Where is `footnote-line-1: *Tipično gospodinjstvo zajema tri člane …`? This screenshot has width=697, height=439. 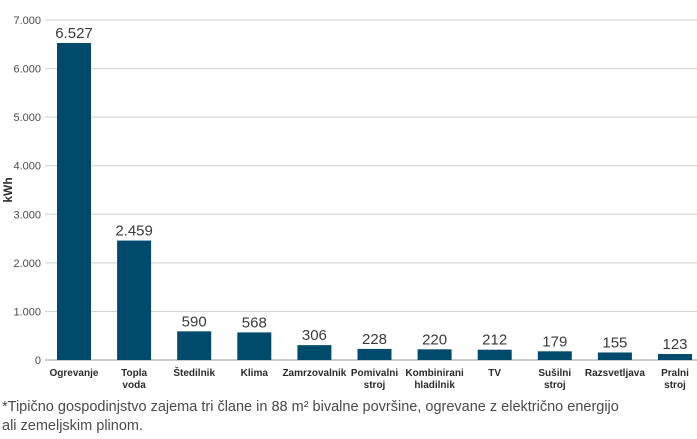
footnote-line-1: *Tipično gospodinjstvo zajema tri člane … is located at coordinates (310, 407).